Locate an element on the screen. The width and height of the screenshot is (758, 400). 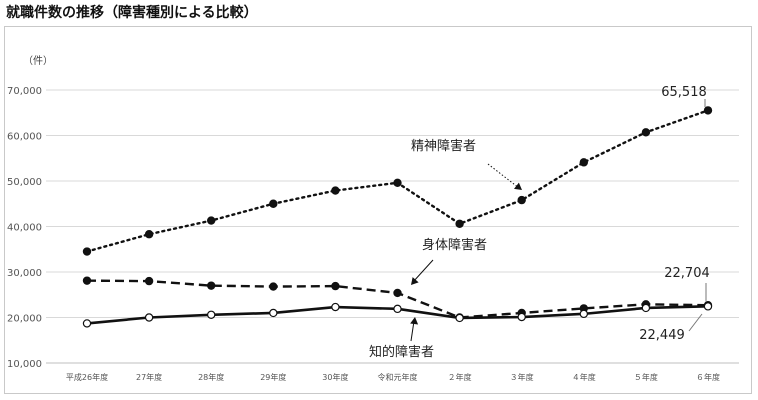
x-tick-label: 29年度 is located at coordinates (273, 377).